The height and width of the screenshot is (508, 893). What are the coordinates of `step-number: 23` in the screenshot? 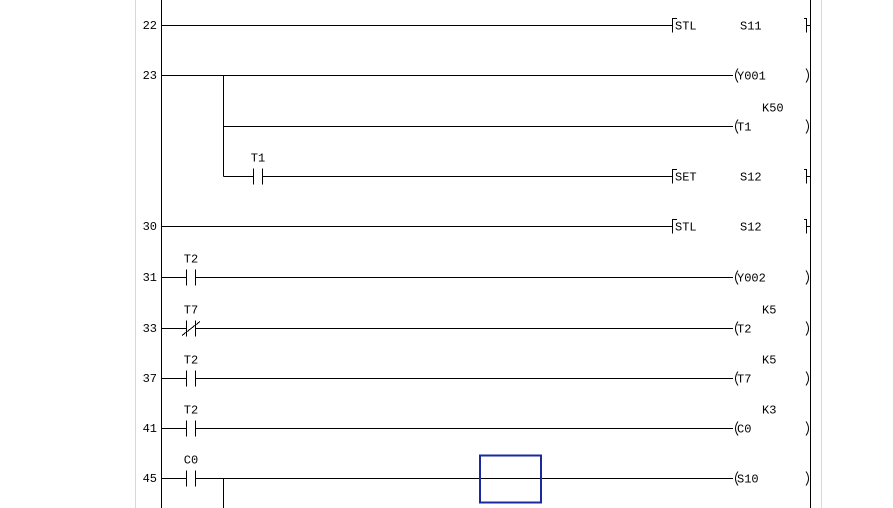 It's located at (150, 76).